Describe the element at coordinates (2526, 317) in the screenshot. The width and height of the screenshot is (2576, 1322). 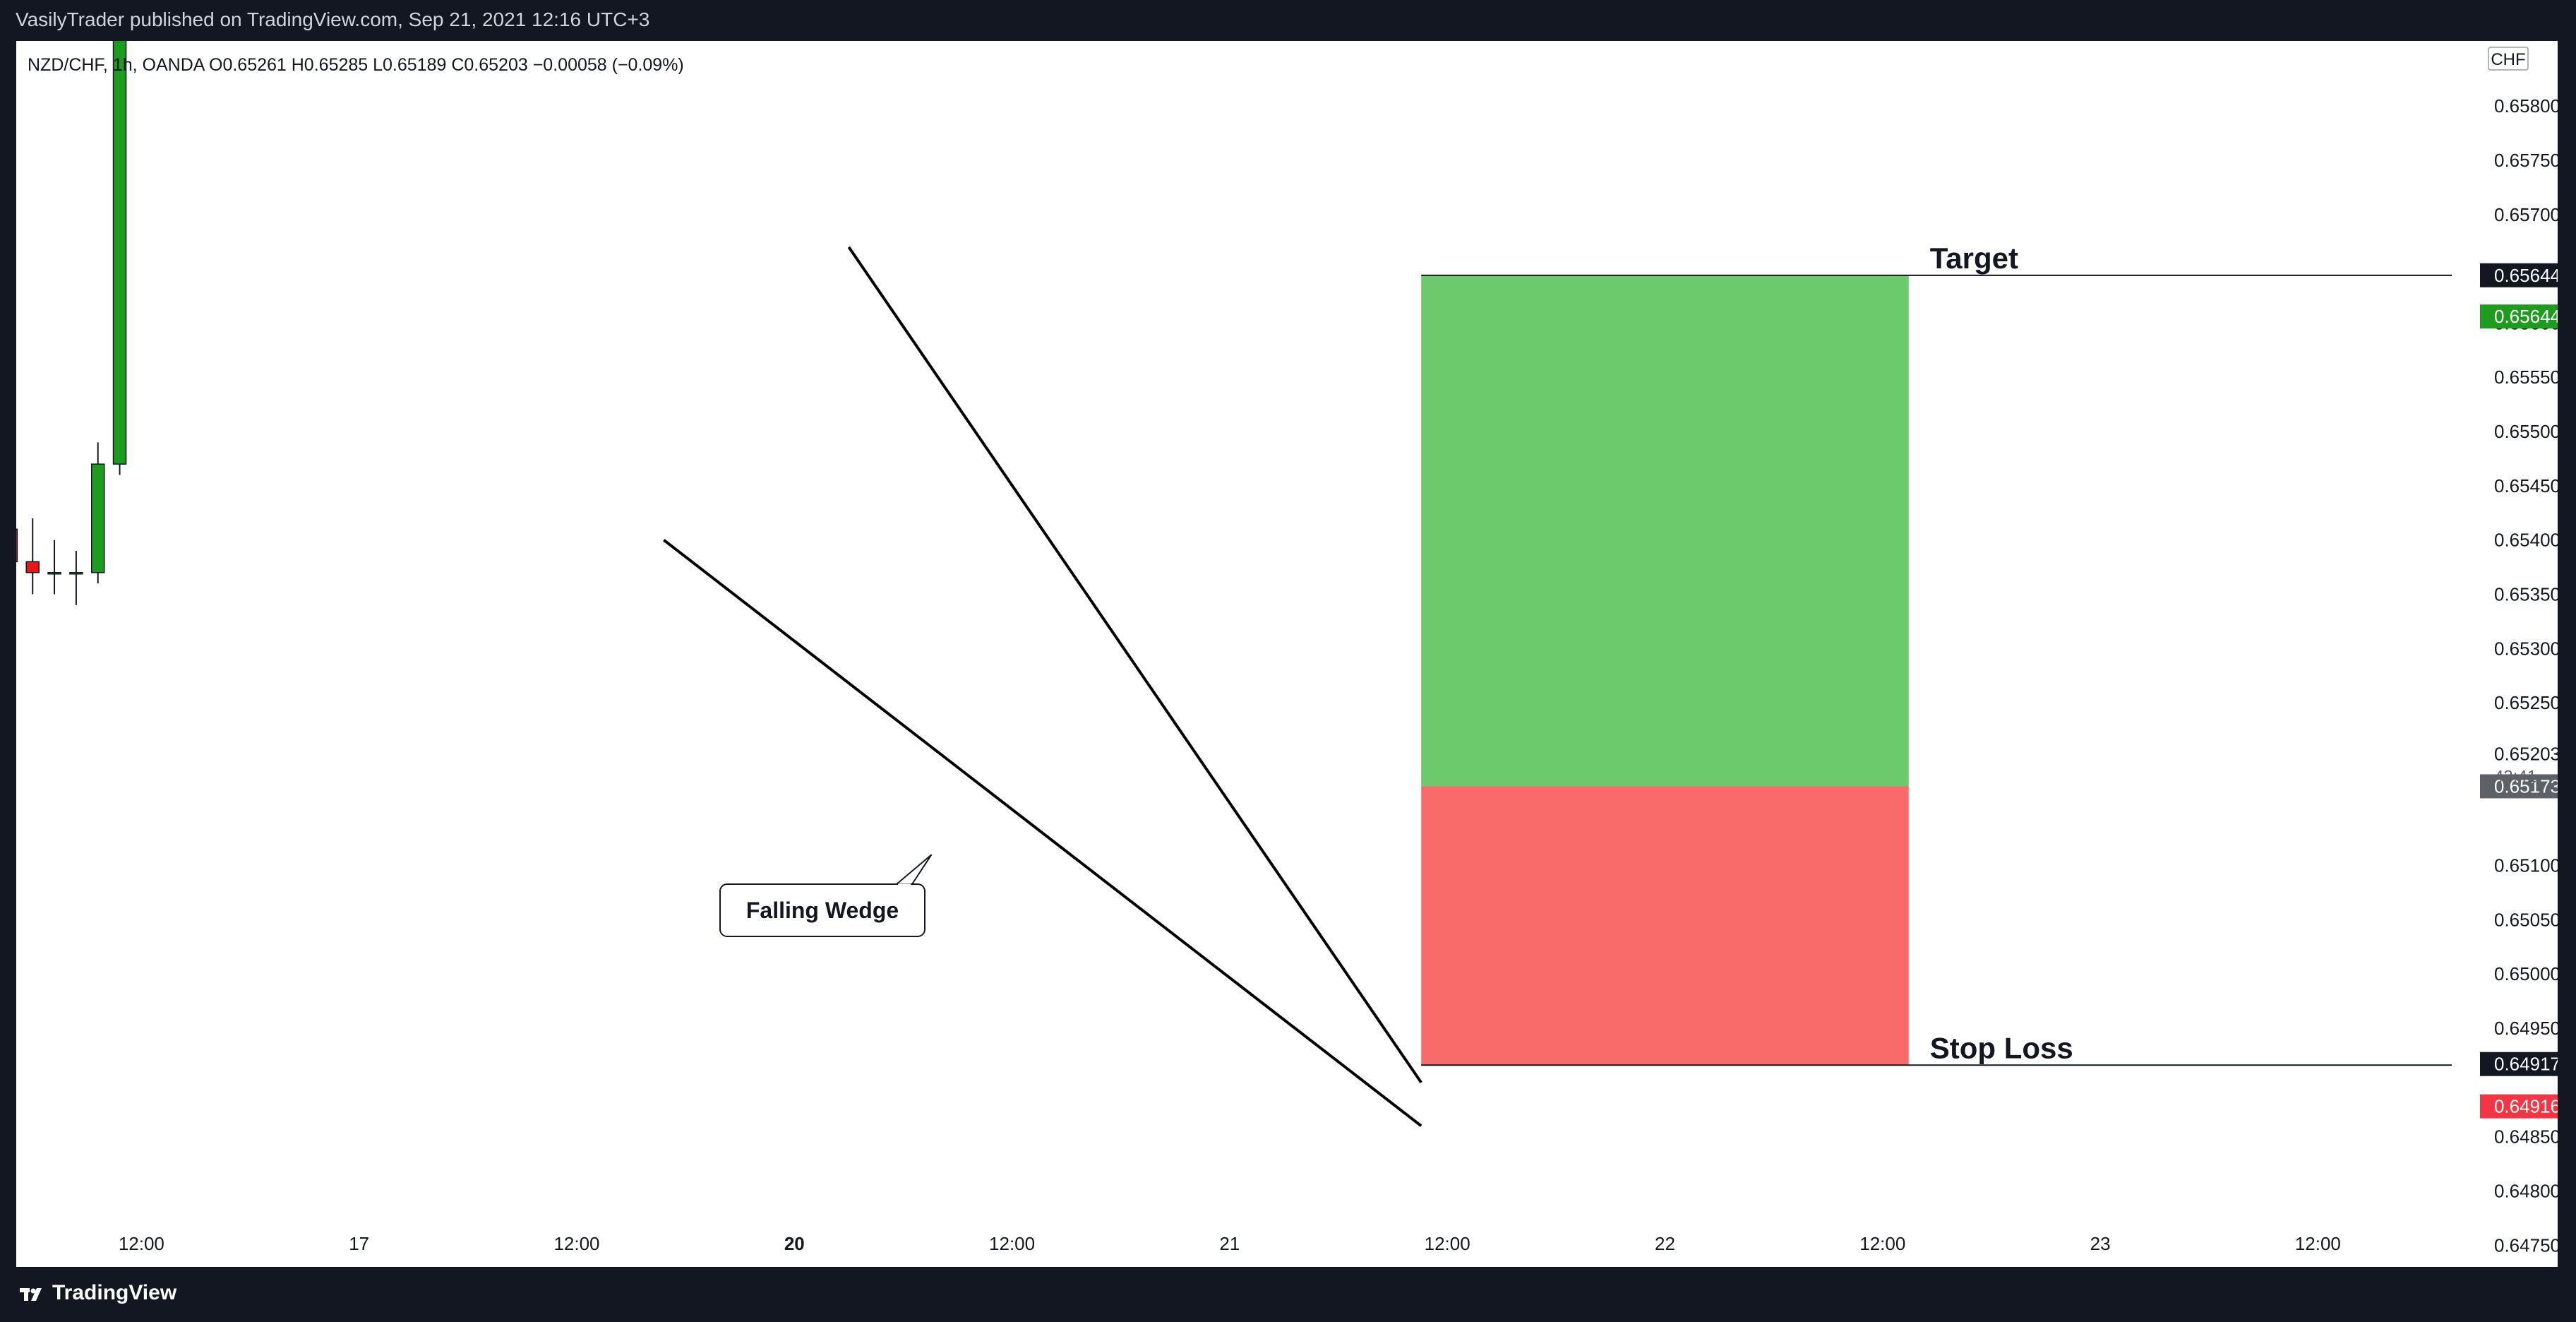
I see `target-zone-price-tag-text: 0.65644` at that location.